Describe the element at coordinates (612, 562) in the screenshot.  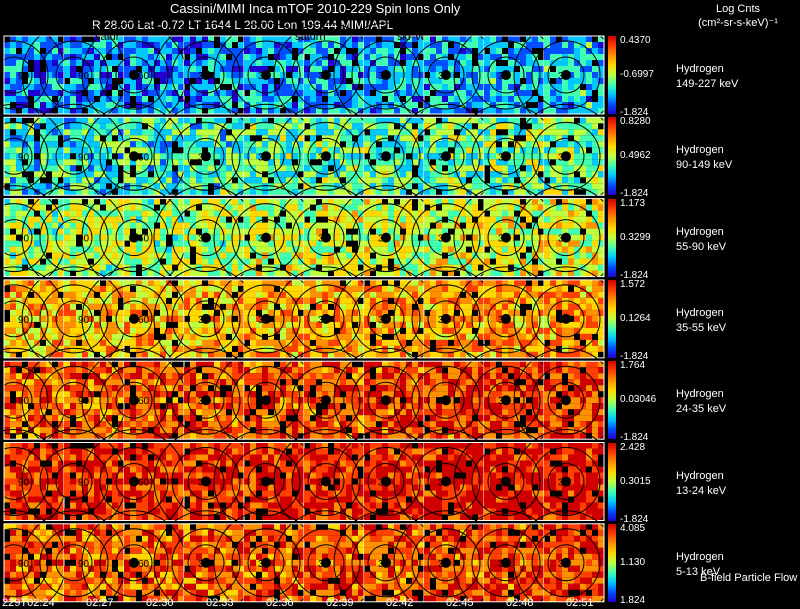
I see `colorbar` at that location.